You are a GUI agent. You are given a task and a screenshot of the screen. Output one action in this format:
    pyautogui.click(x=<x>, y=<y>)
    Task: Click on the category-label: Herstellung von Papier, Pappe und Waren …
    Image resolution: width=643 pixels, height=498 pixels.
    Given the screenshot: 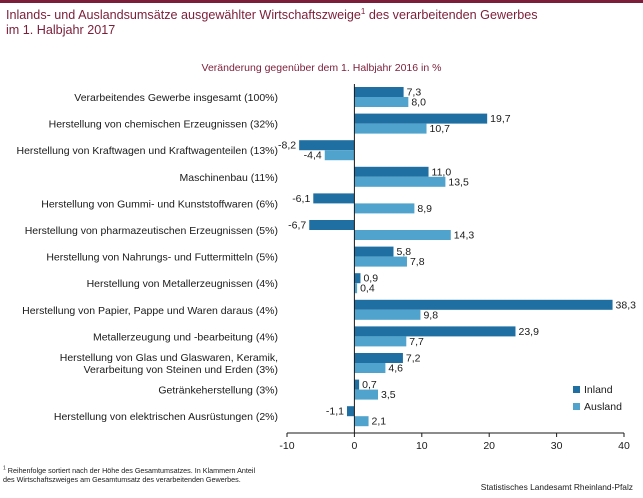 What is the action you would take?
    pyautogui.click(x=150, y=311)
    